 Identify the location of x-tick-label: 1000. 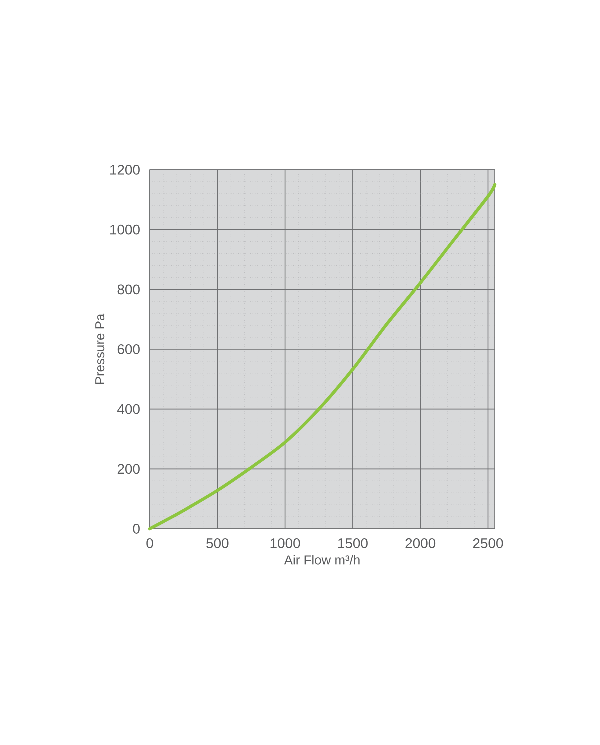
(285, 543).